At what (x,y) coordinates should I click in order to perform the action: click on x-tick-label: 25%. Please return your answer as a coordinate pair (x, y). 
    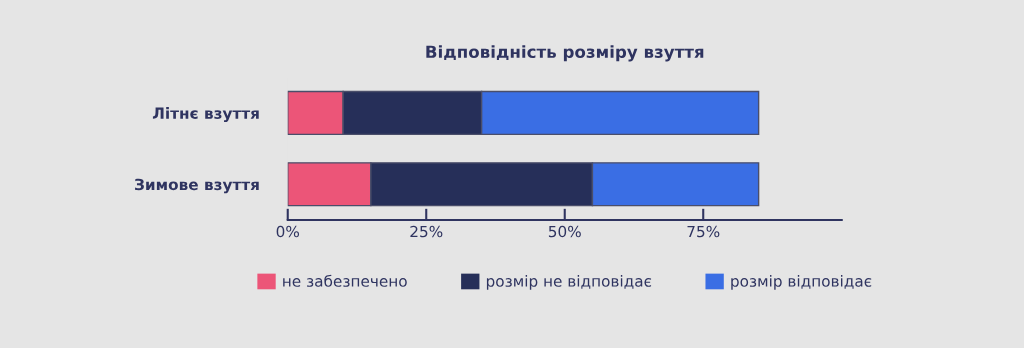
    Looking at the image, I should click on (426, 231).